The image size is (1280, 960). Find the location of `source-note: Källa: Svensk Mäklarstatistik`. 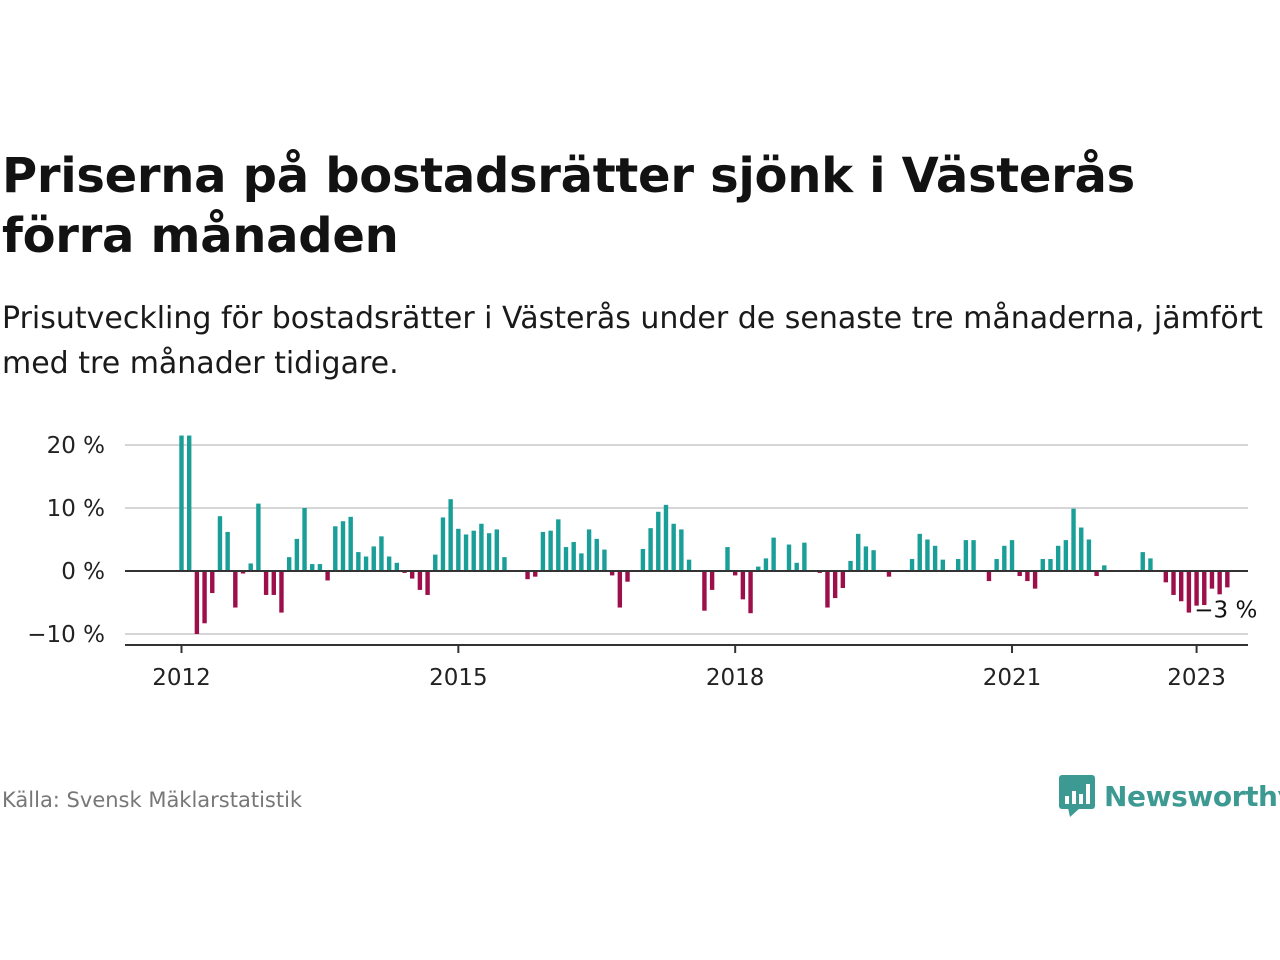

source-note: Källa: Svensk Mäklarstatistik is located at coordinates (152, 800).